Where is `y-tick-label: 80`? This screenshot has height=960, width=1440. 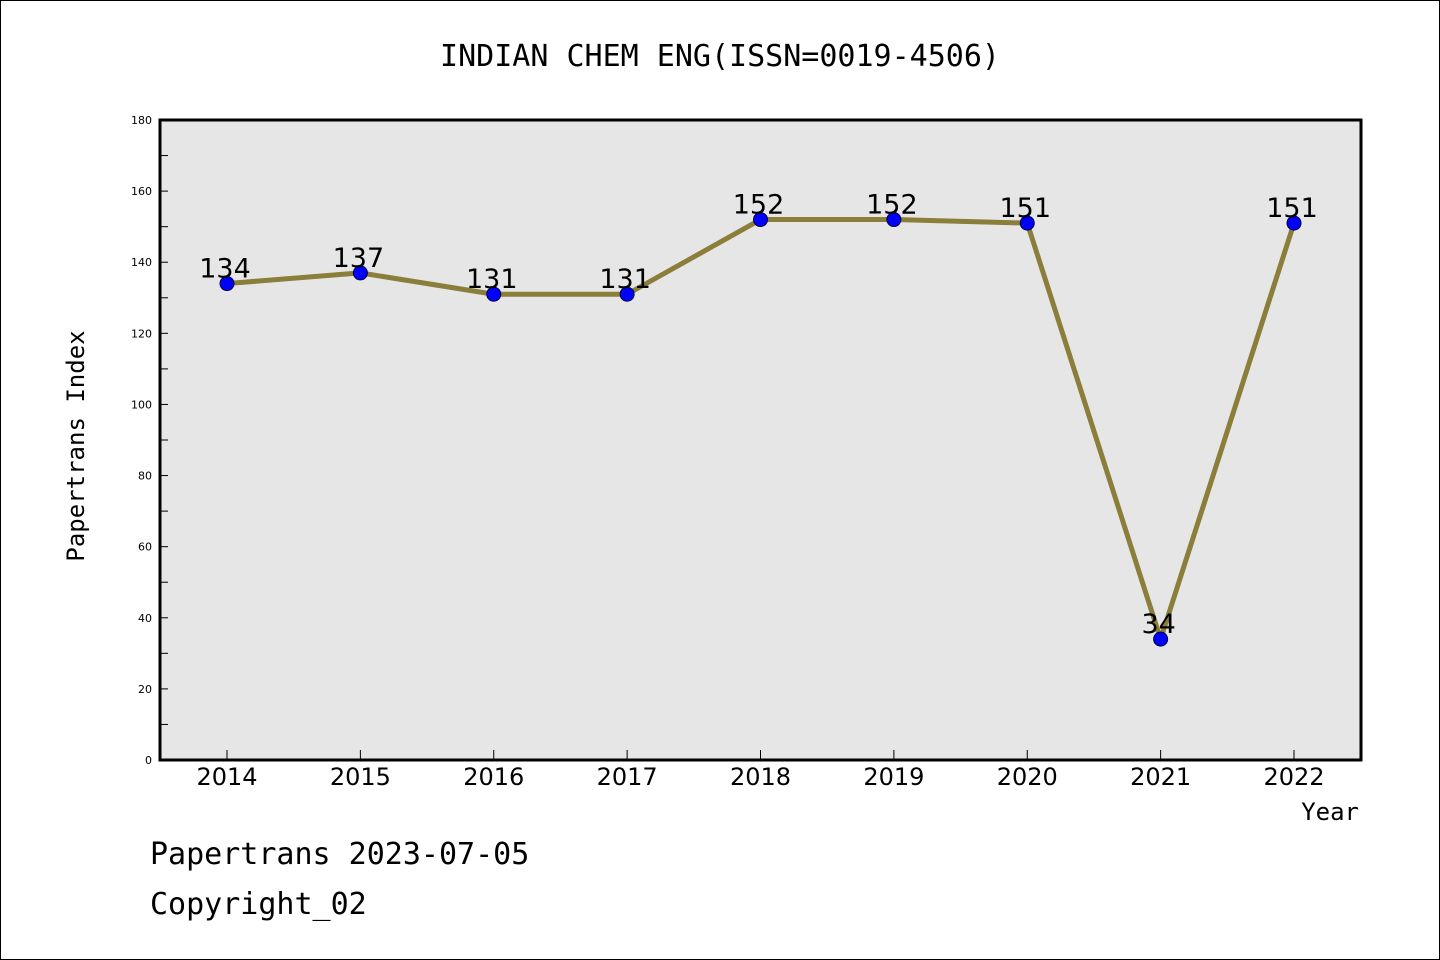
y-tick-label: 80 is located at coordinates (145, 476).